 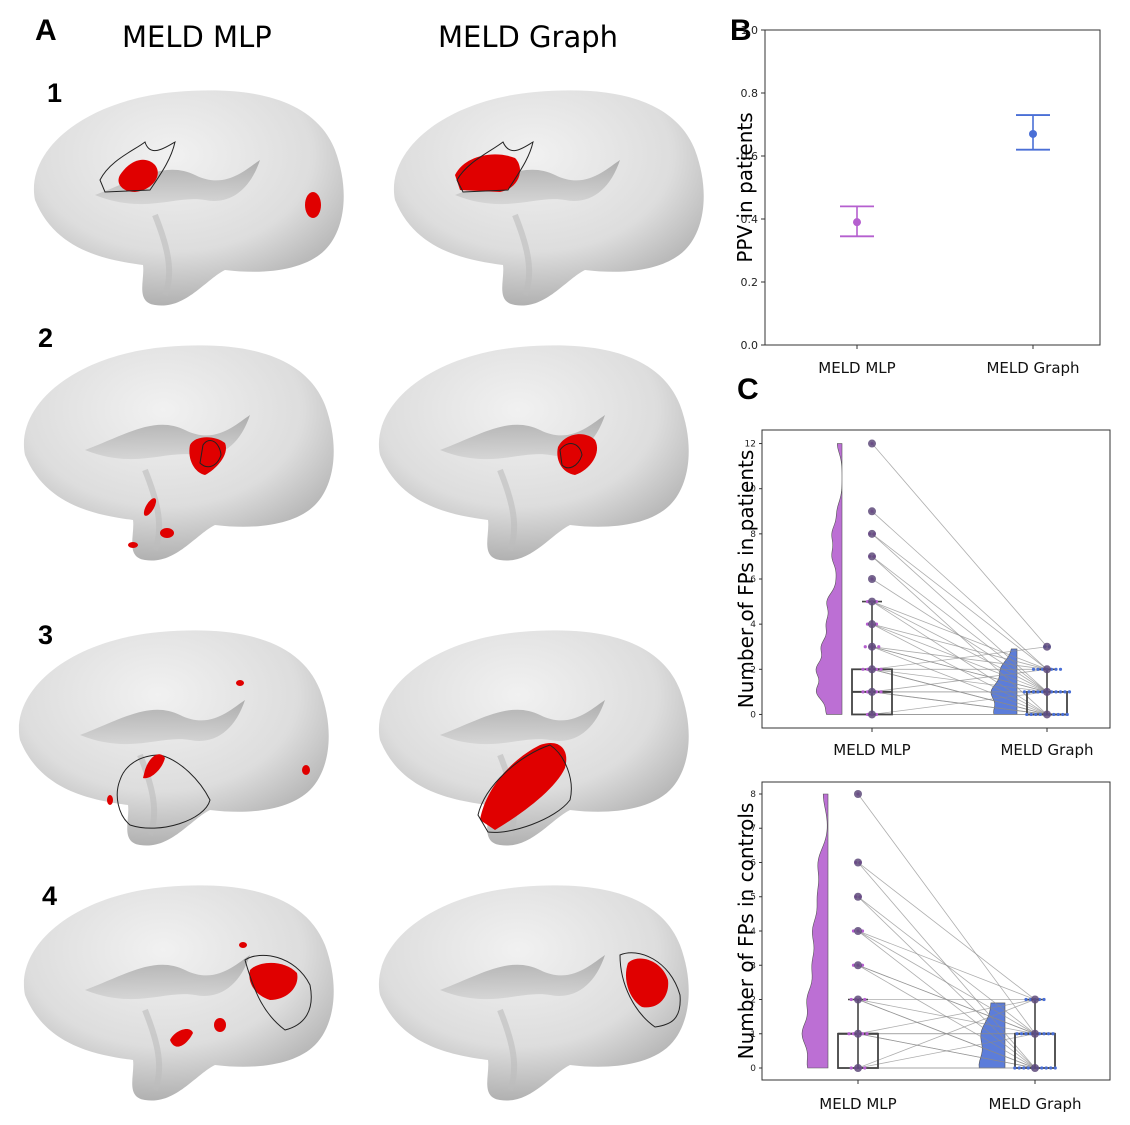 What do you see at coordinates (753, 966) in the screenshot?
I see `y-tick-label: 3` at bounding box center [753, 966].